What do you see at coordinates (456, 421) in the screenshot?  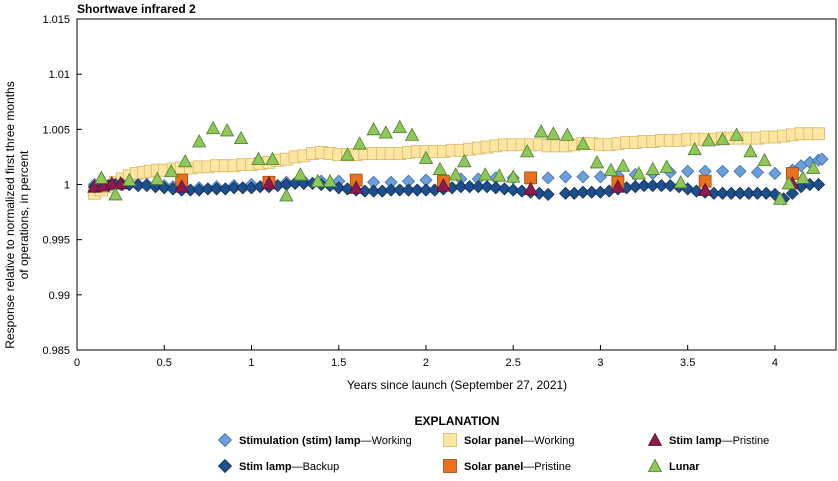 I see `legend-title: EXPLANATION` at bounding box center [456, 421].